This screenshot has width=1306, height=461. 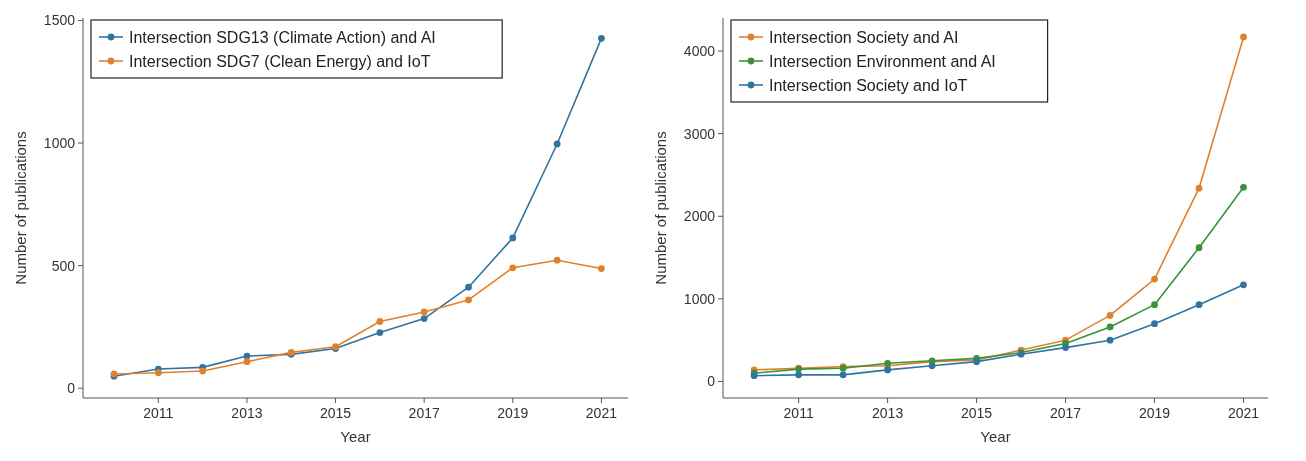 I want to click on legend-label: Intersection Environment and AI, so click(x=882, y=61).